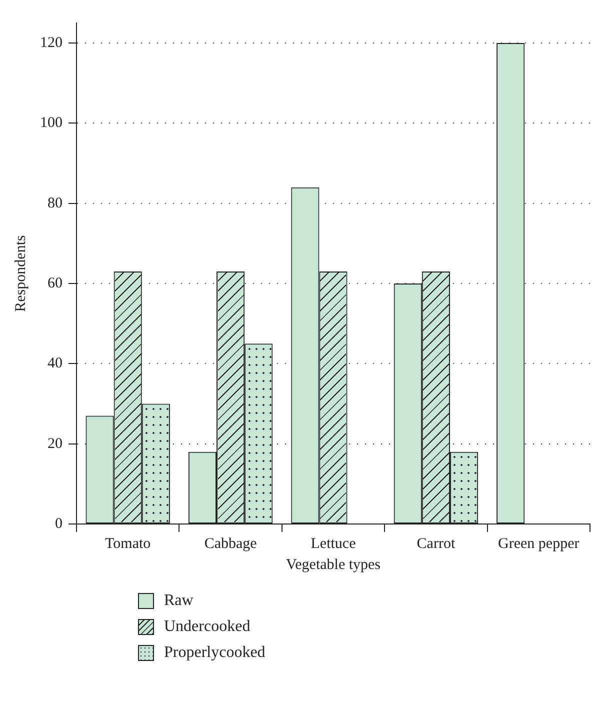  I want to click on x-axis-title: Vegetable types, so click(333, 564).